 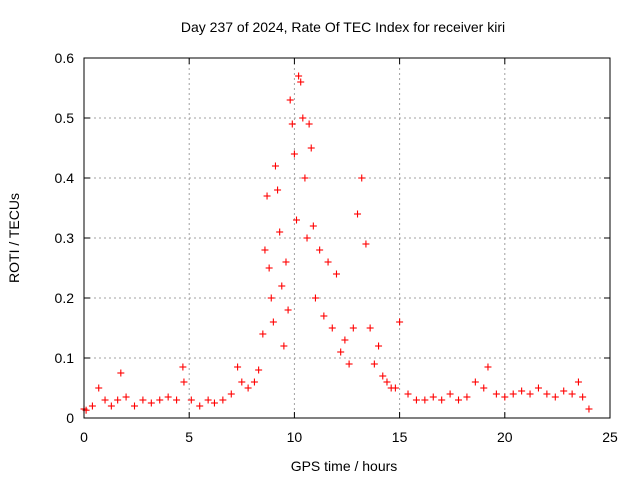 I want to click on x-tick-label: 10, so click(x=295, y=437).